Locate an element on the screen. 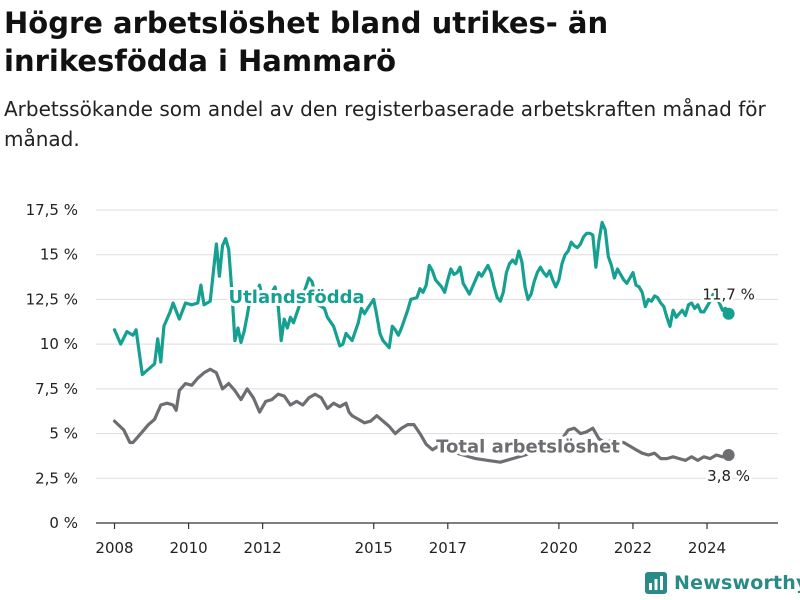 This screenshot has width=800, height=600. x-tick-label: 2015 is located at coordinates (374, 548).